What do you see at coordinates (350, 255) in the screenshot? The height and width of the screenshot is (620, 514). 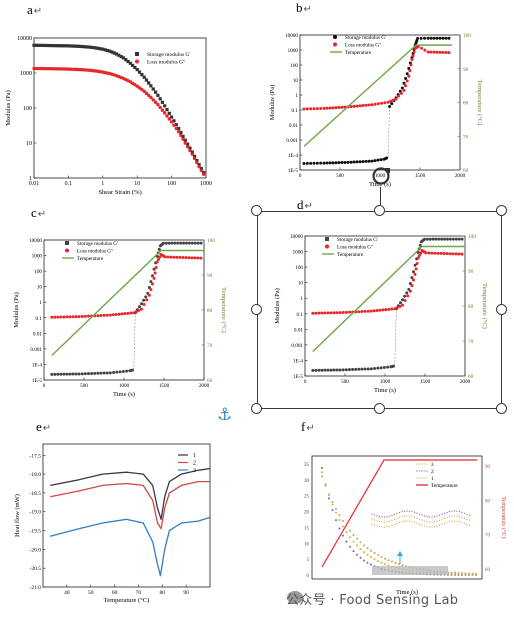 I see `legend-label-d: Temperature` at bounding box center [350, 255].